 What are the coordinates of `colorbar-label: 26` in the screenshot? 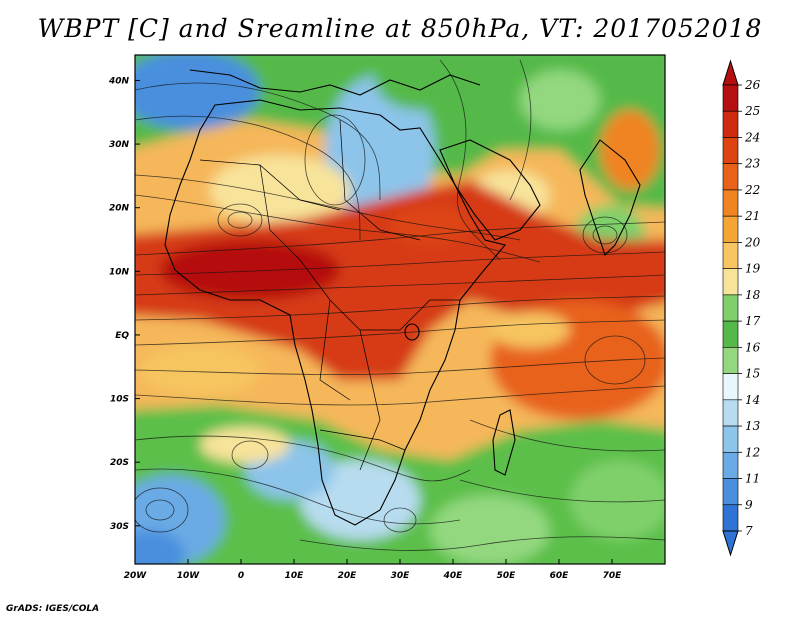 It's located at (752, 85).